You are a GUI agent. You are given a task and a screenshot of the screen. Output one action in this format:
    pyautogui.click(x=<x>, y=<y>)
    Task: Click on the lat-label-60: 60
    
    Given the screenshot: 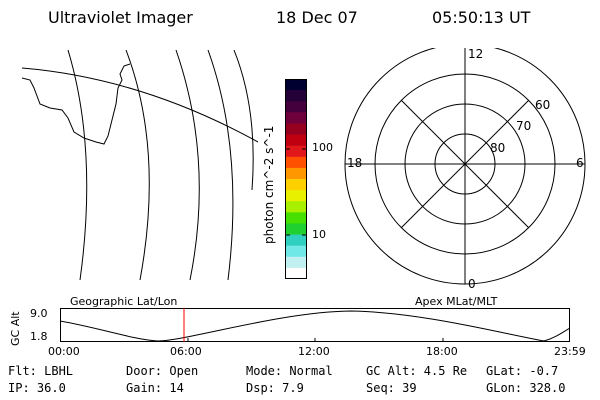 What is the action you would take?
    pyautogui.click(x=542, y=105)
    